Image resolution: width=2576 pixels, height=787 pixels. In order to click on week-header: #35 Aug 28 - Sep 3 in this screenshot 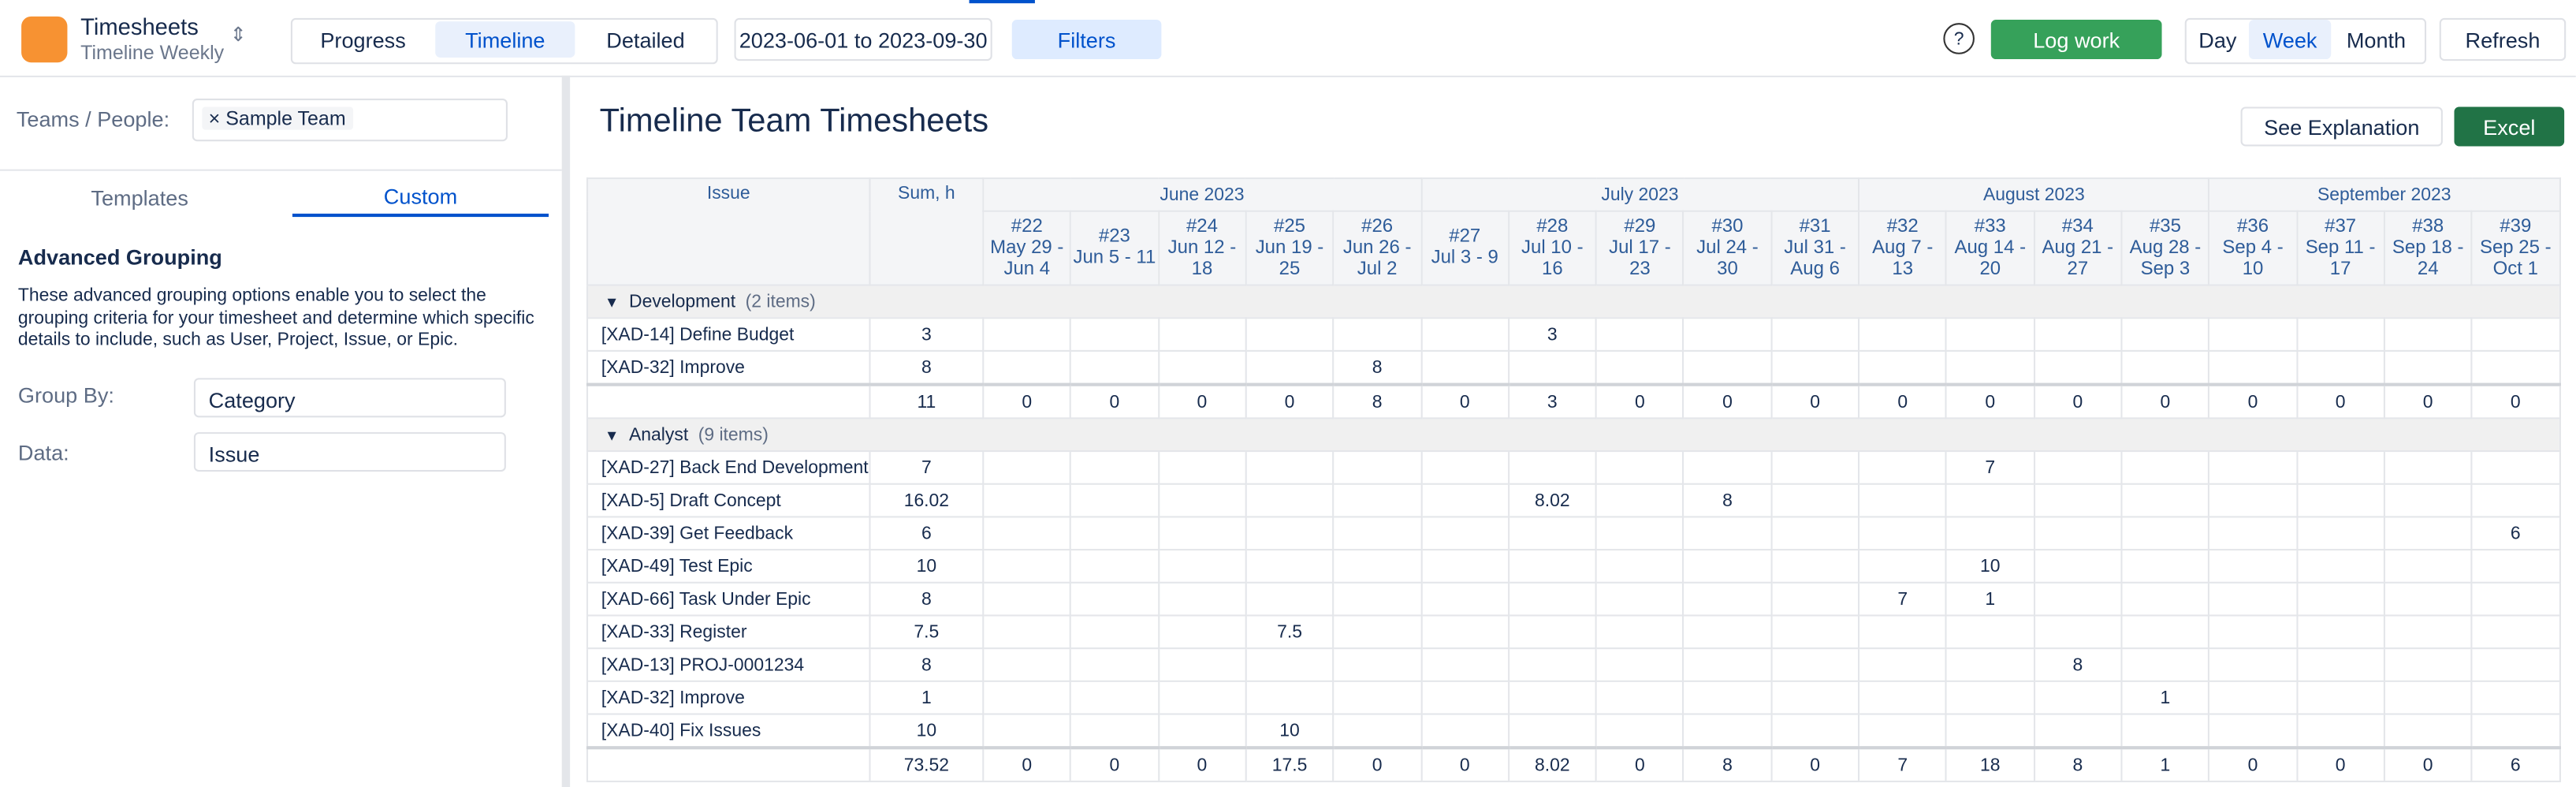, I will do `click(2165, 248)`.